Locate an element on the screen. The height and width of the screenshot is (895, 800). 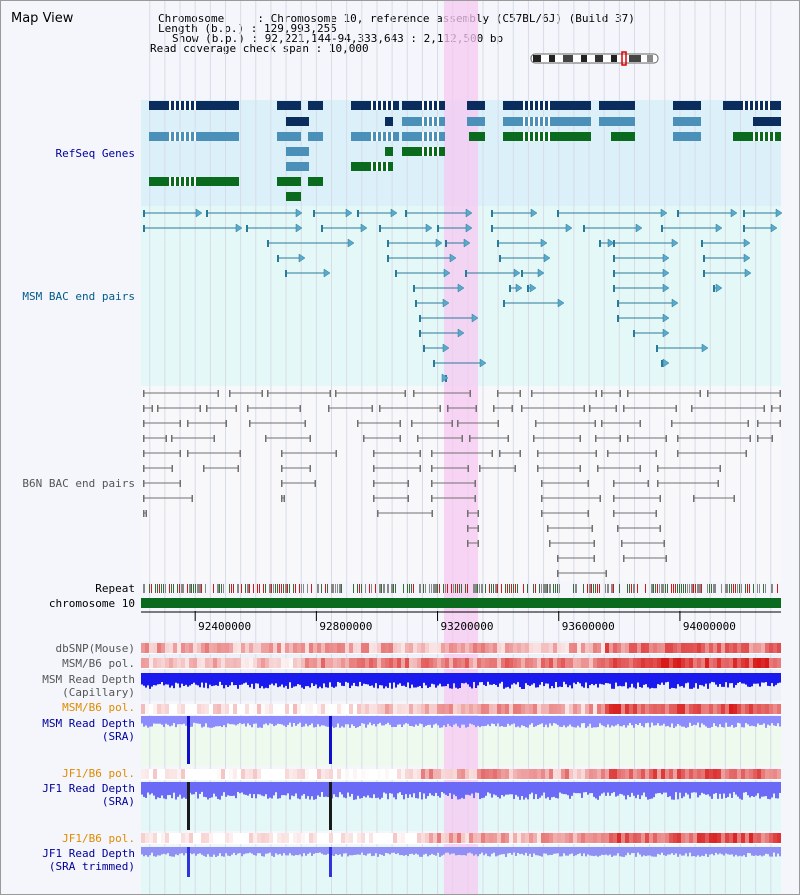
repeat-track is located at coordinates (460, 588).